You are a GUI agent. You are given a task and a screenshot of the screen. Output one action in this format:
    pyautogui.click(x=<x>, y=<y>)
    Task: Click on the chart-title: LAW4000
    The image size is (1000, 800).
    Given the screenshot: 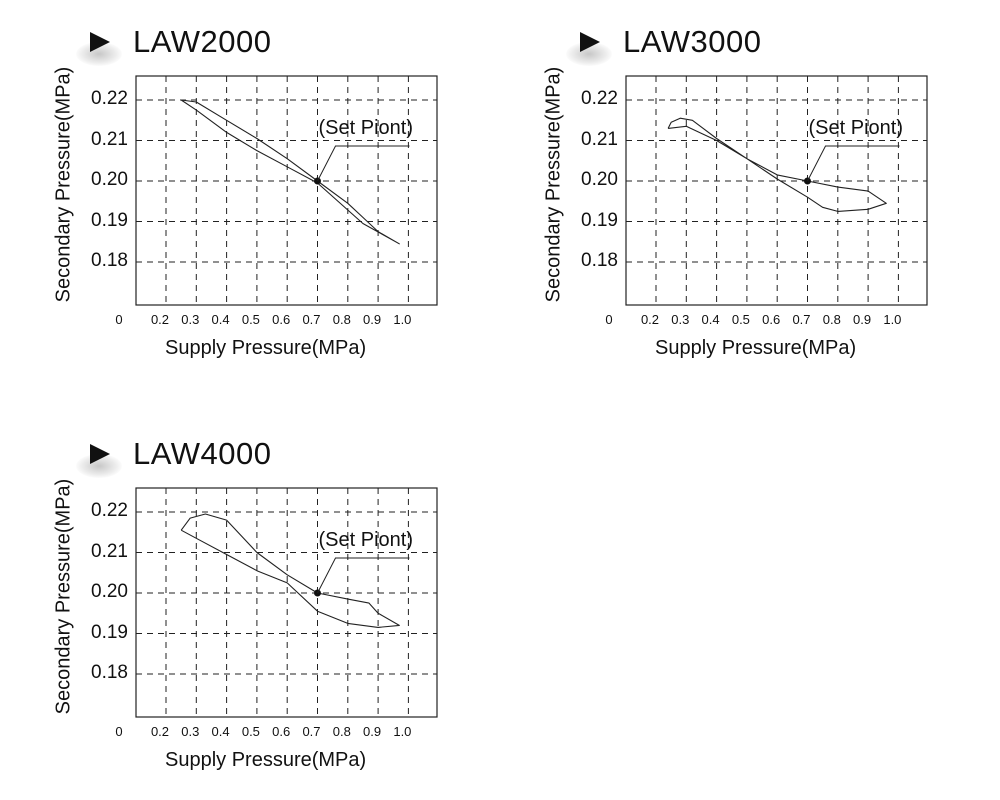 What is the action you would take?
    pyautogui.click(x=202, y=453)
    